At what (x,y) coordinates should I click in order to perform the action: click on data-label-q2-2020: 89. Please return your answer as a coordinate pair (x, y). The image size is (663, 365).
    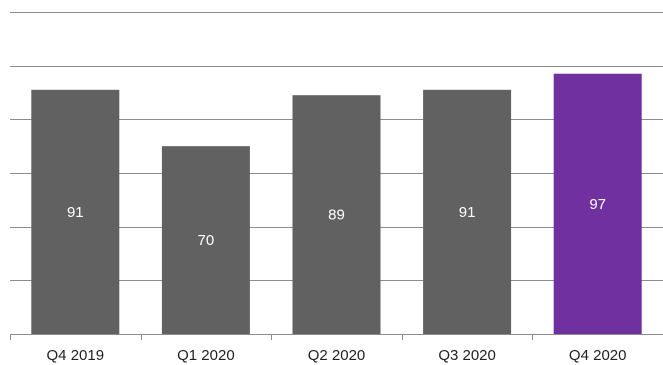
    Looking at the image, I should click on (336, 215).